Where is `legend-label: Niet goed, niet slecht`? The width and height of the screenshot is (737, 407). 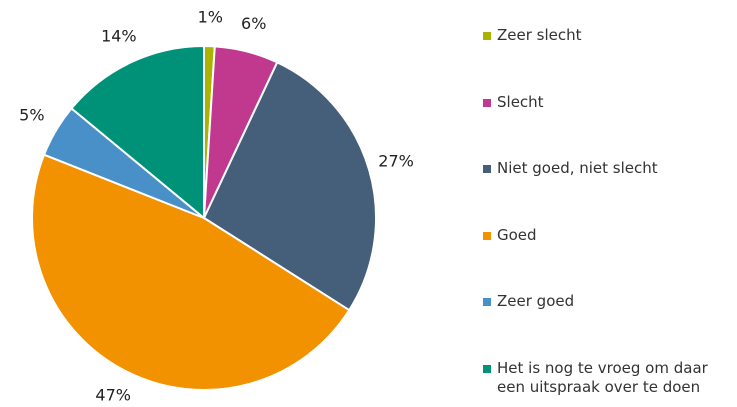
legend-label: Niet goed, niet slecht is located at coordinates (577, 168).